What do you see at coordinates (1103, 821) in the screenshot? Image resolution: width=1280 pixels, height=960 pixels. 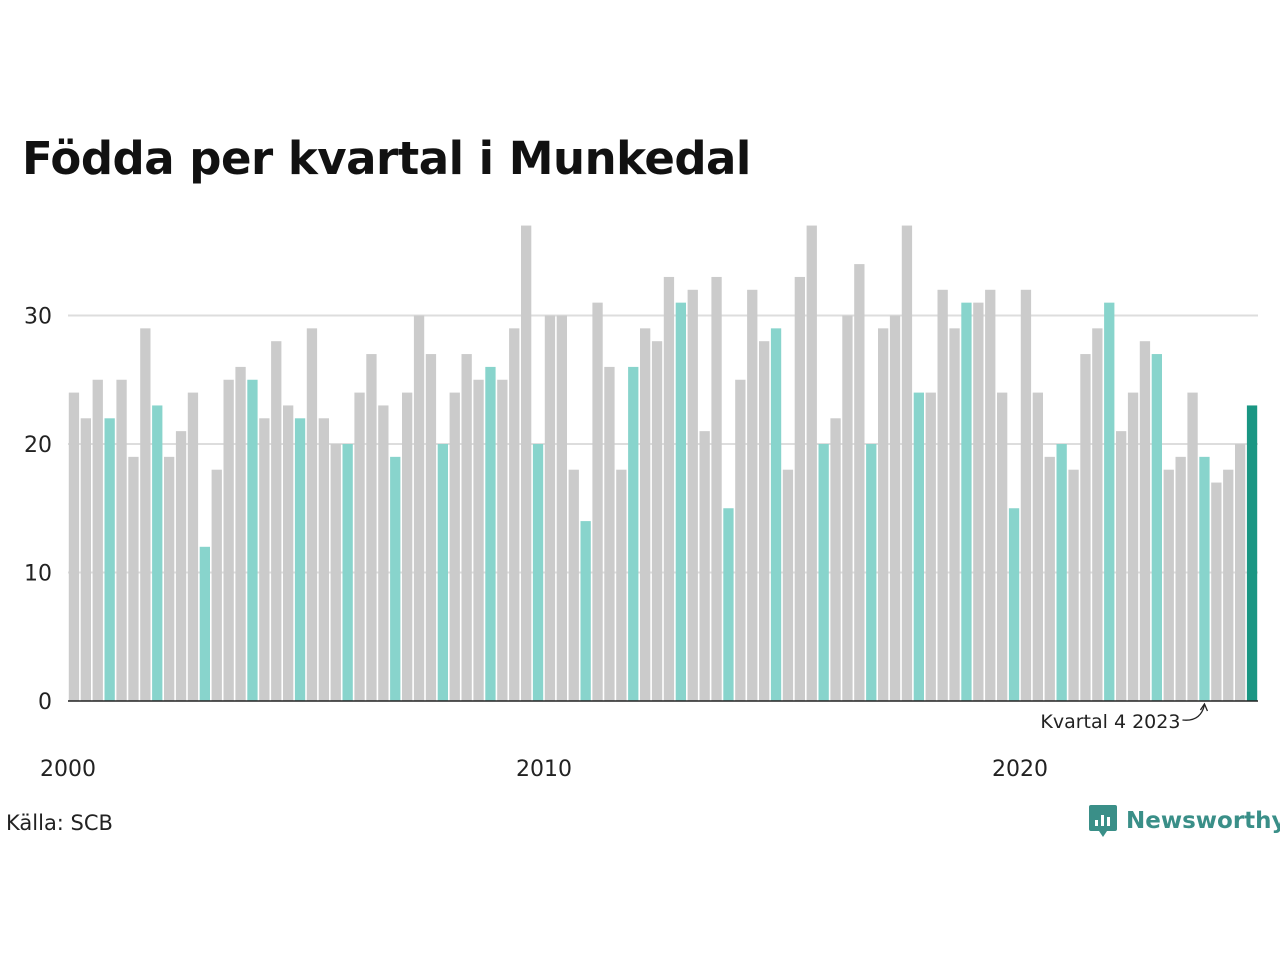 I see `newsworthy-logo-icon` at bounding box center [1103, 821].